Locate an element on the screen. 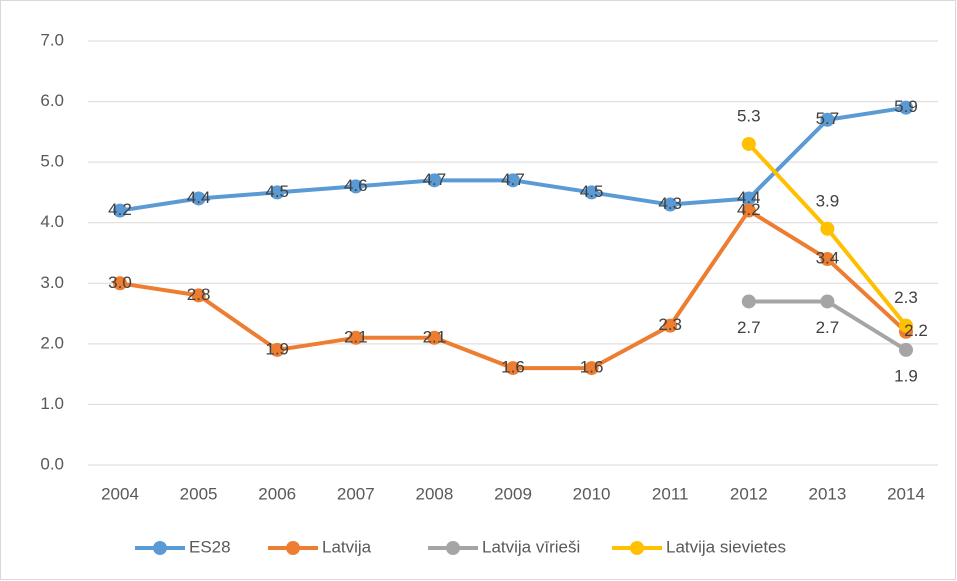 The height and width of the screenshot is (581, 957). x-tick-label: 2012 is located at coordinates (749, 493).